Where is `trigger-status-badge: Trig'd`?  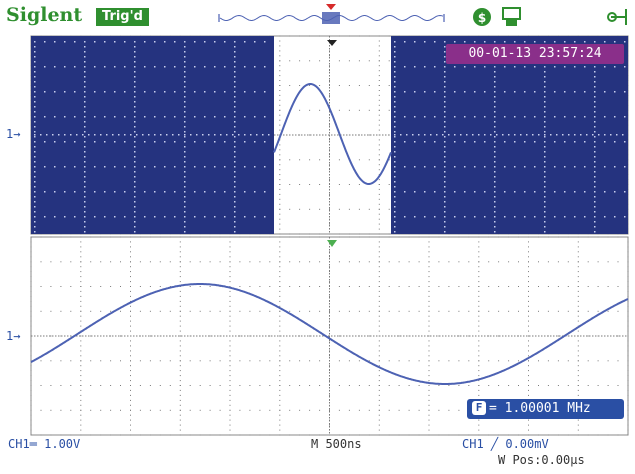
trigger-status-badge: Trig'd is located at coordinates (122, 17).